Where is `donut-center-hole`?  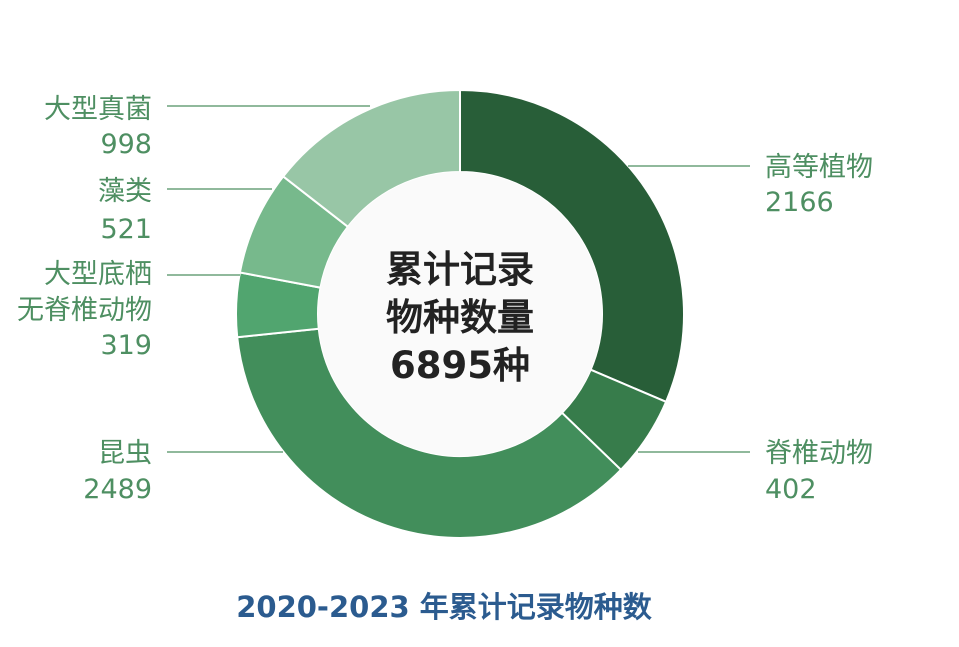
donut-center-hole is located at coordinates (460, 314).